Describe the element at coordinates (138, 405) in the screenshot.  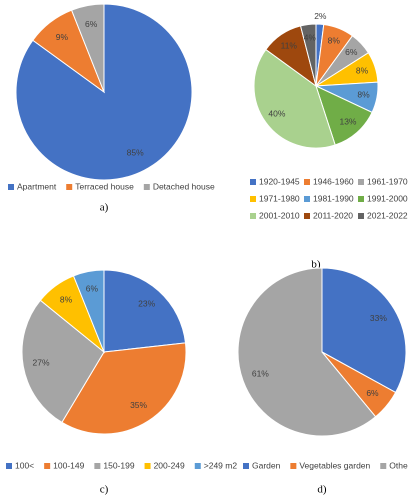
I see `data-label: 35%` at that location.